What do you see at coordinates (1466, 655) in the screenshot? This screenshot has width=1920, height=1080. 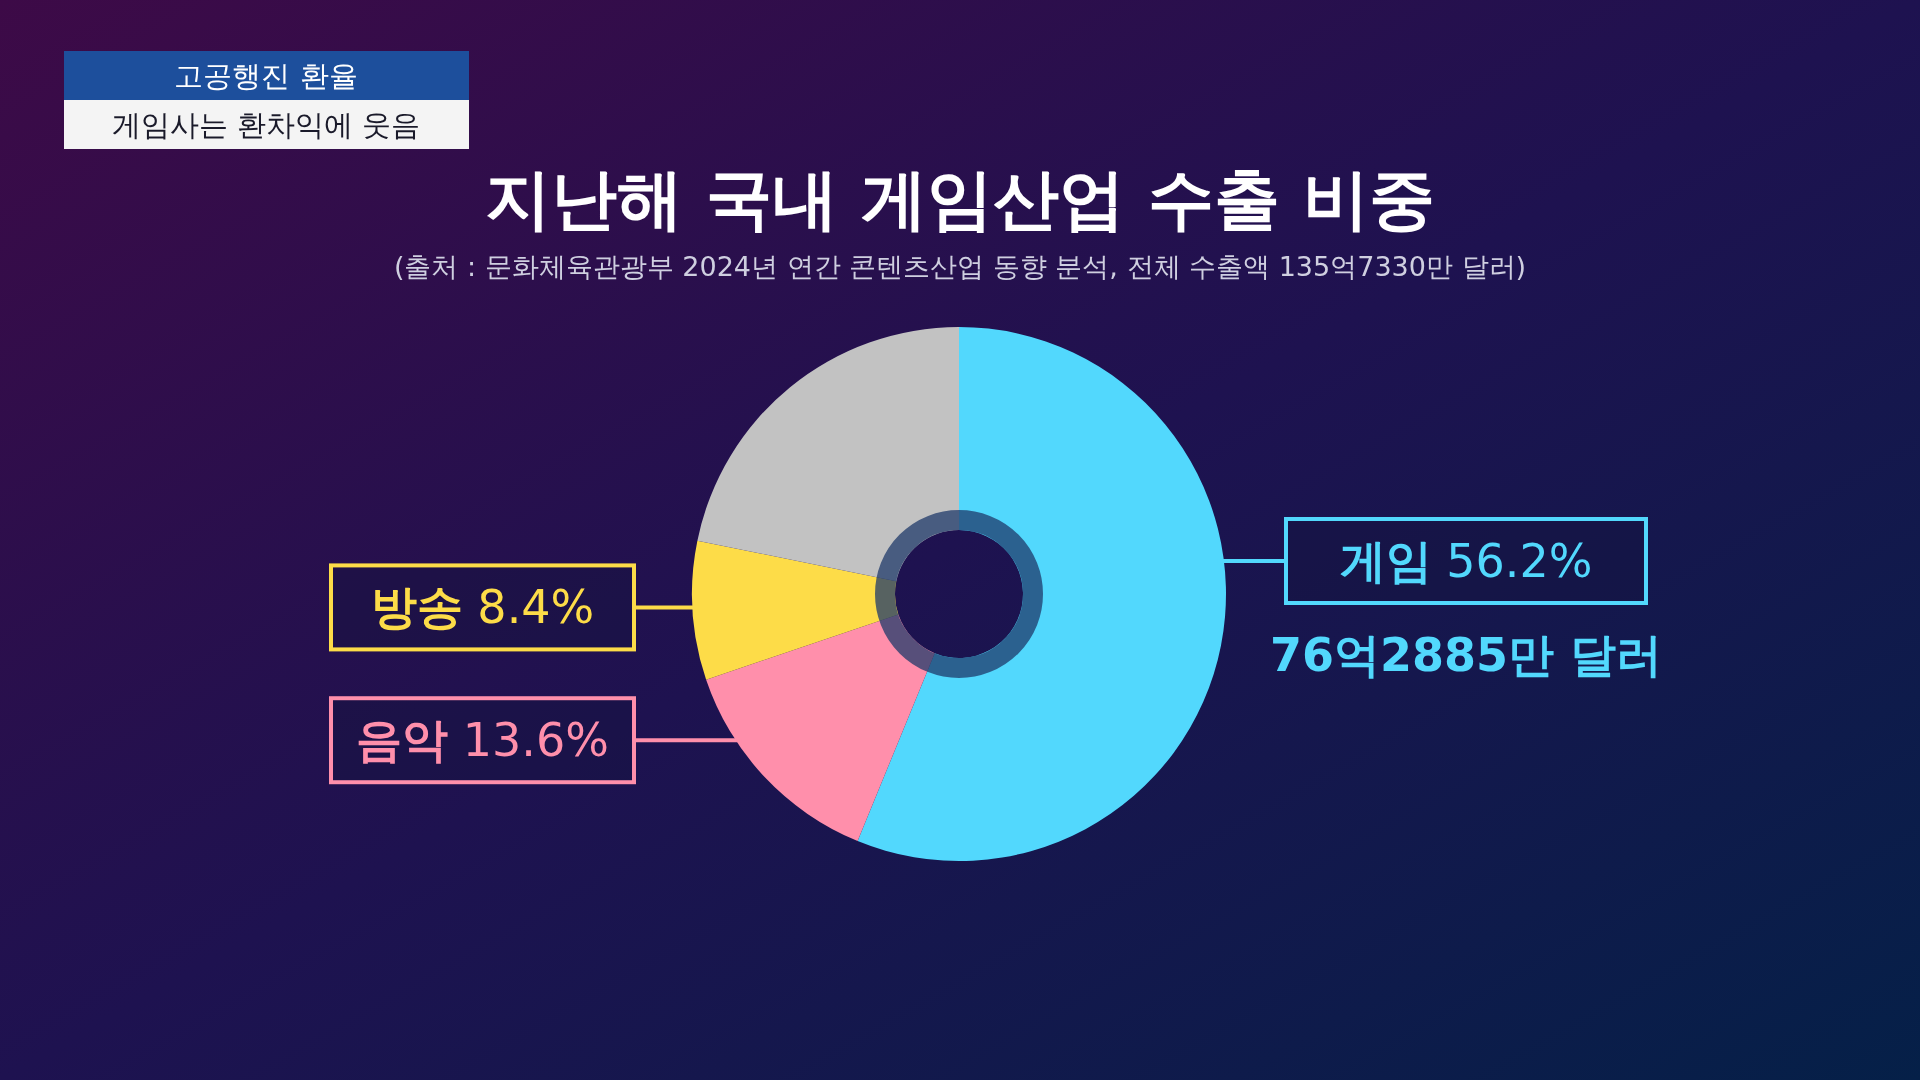 I see `text: 76억2885만 달러` at bounding box center [1466, 655].